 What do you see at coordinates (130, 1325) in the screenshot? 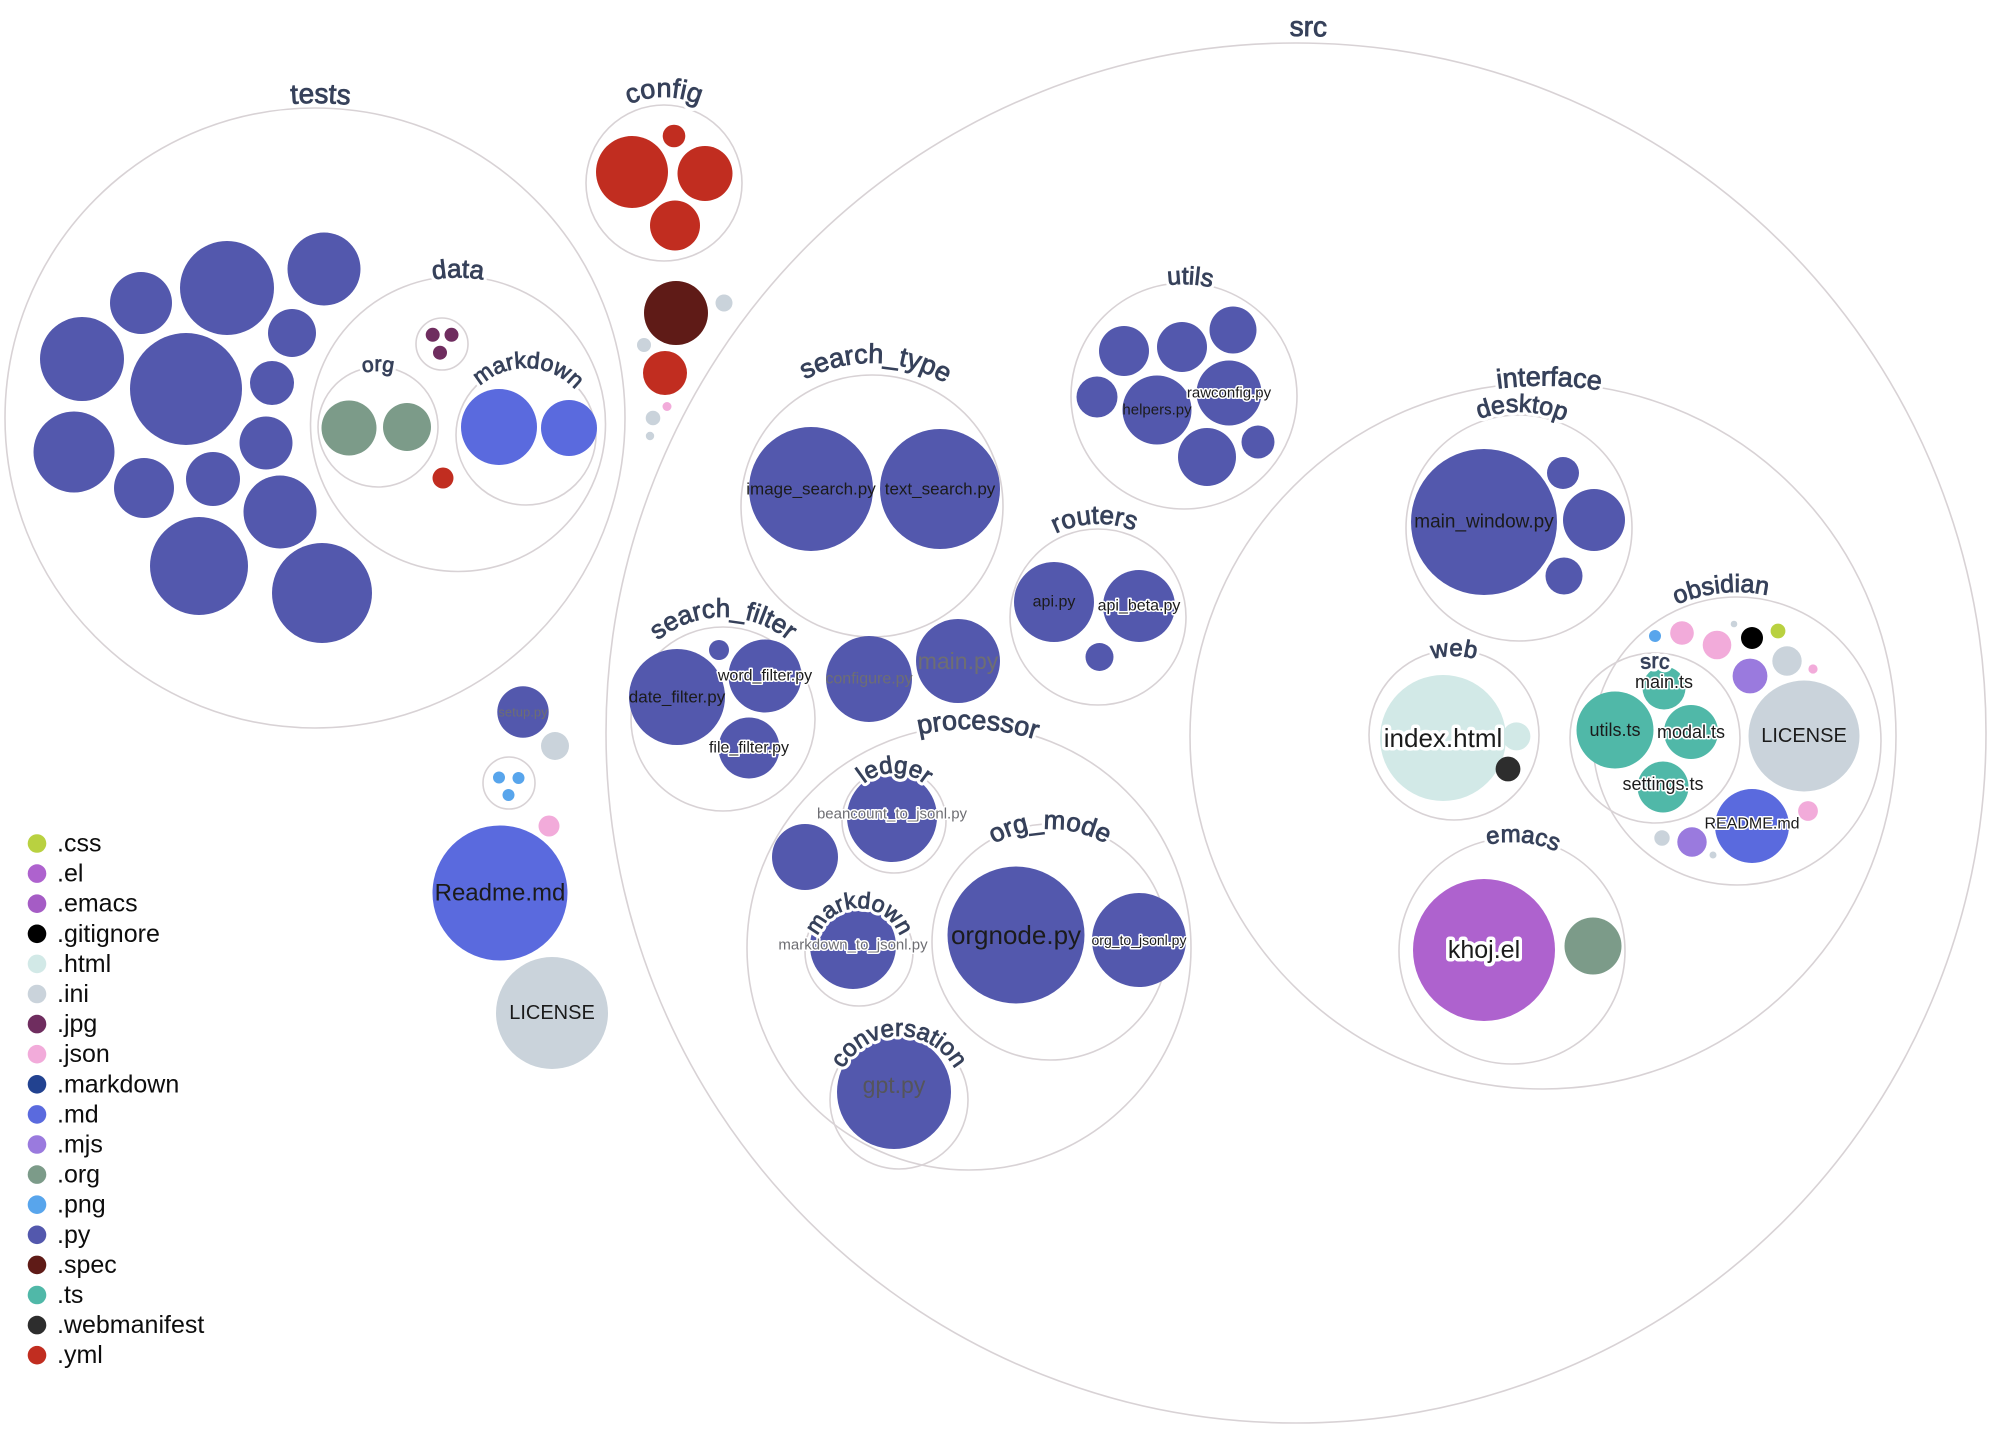
I see `svg-text: .webmanifest` at bounding box center [130, 1325].